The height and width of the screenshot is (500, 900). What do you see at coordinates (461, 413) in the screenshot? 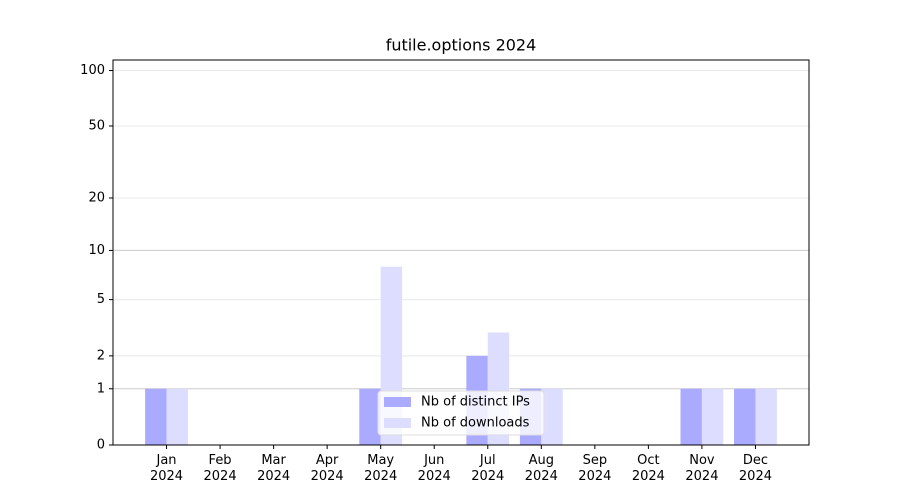
I see `legend-box` at bounding box center [461, 413].